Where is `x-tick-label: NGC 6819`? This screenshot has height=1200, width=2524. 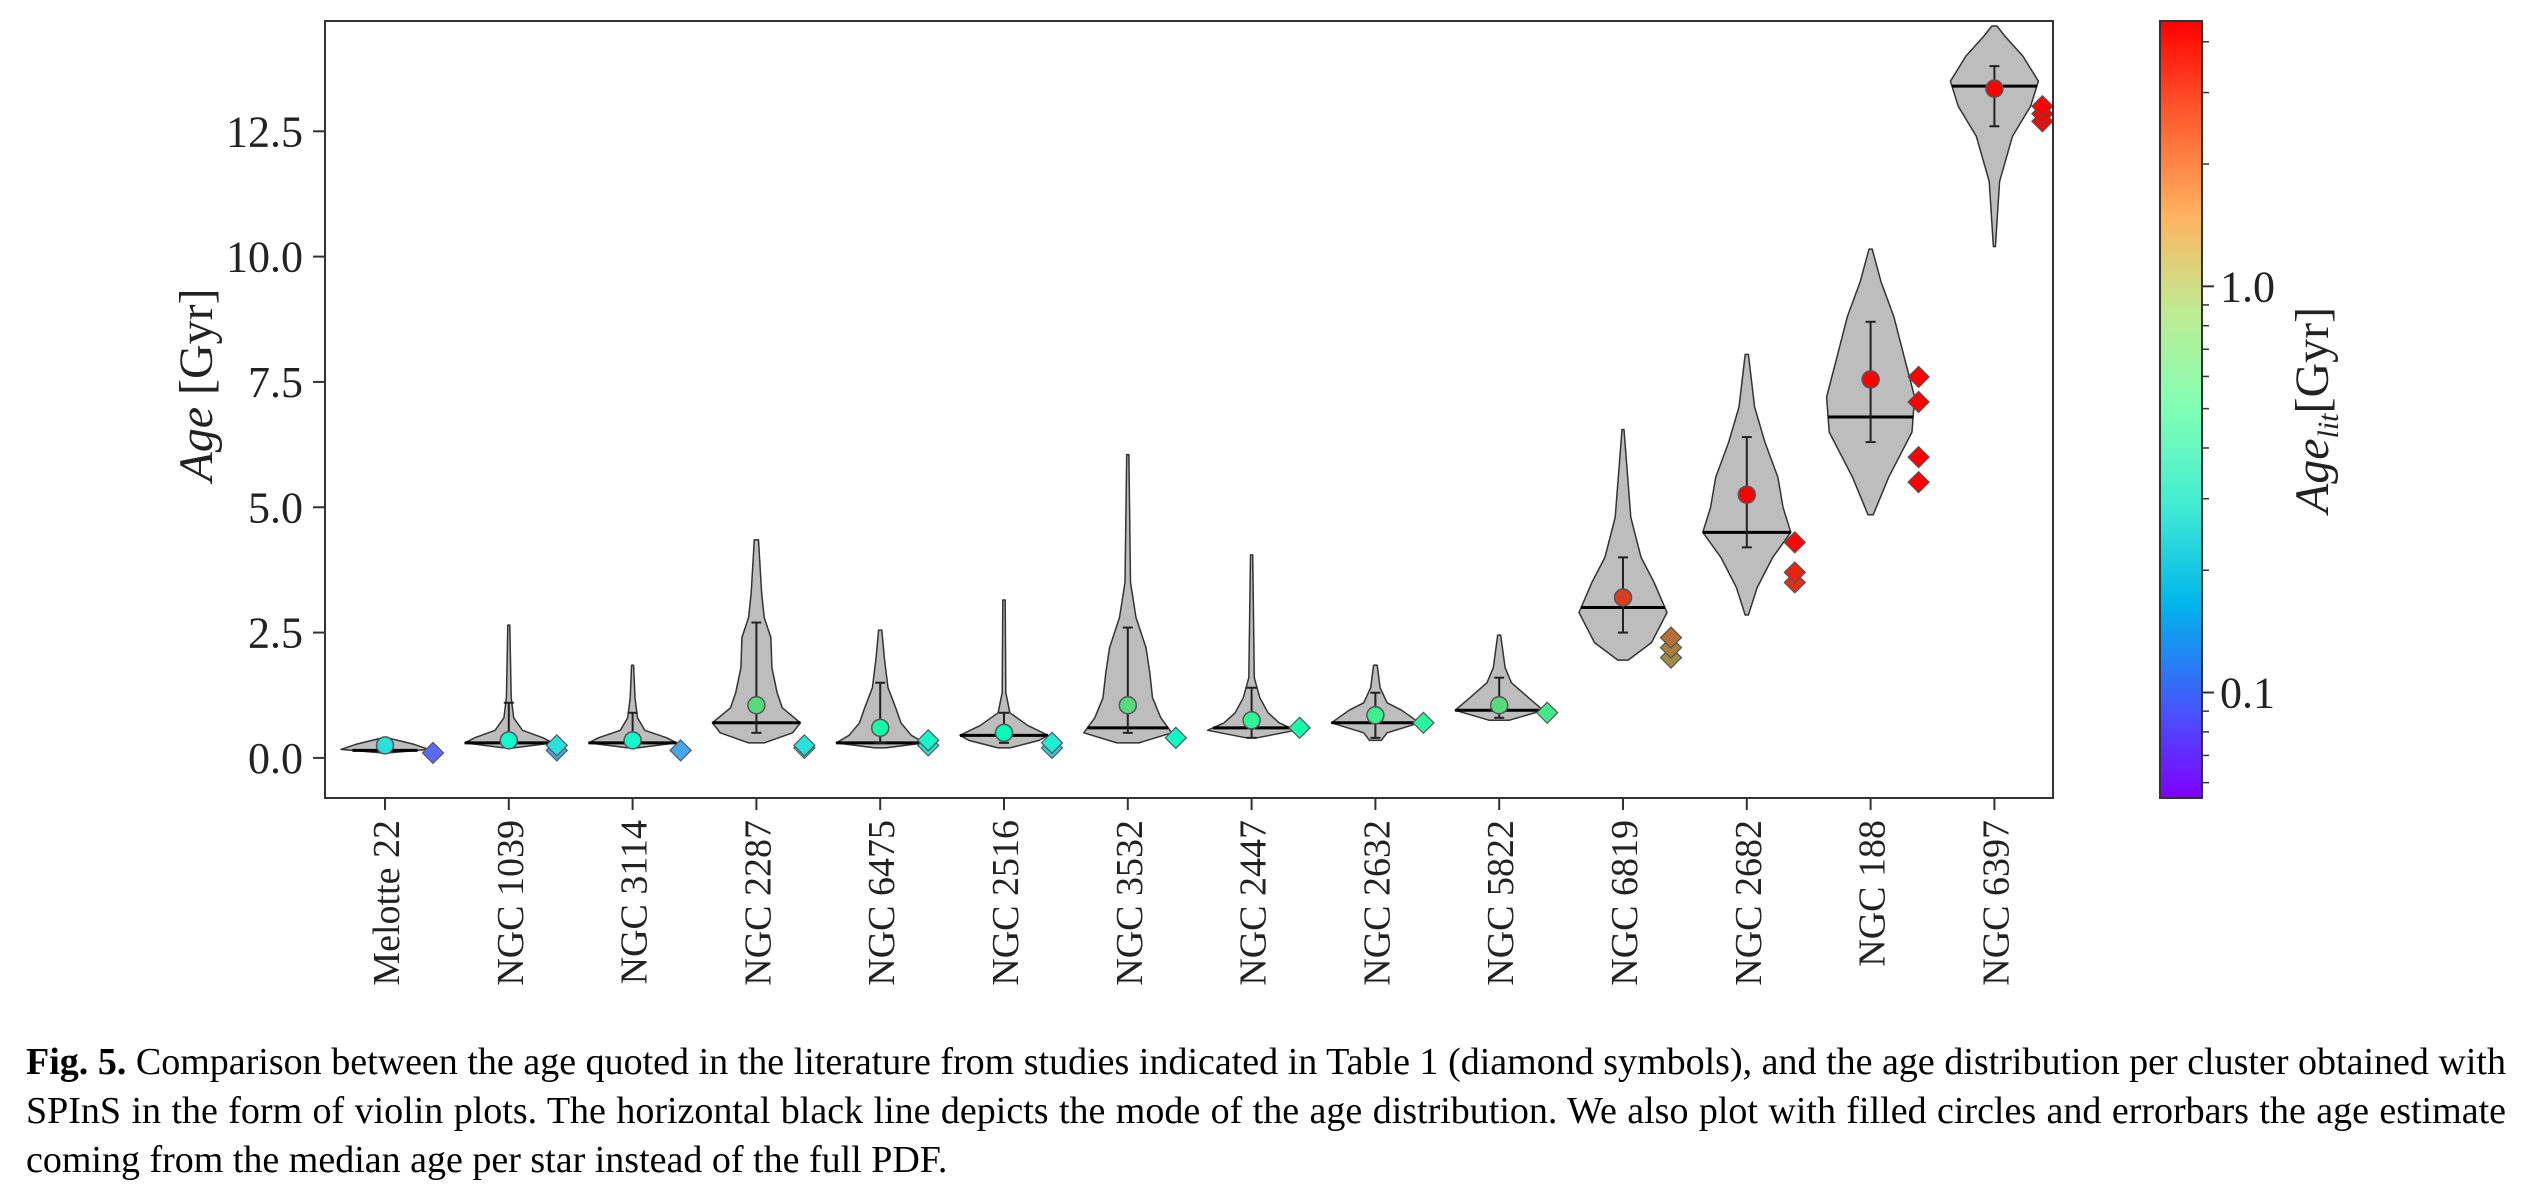
x-tick-label: NGC 6819 is located at coordinates (1625, 903).